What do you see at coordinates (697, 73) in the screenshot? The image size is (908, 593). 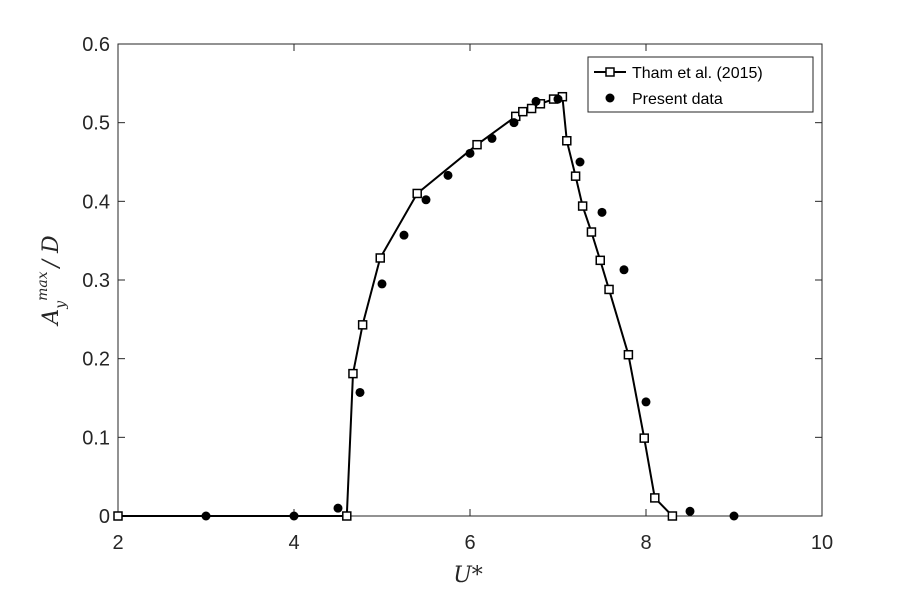 I see `legend-label-tham: Tham et al. (2015)` at bounding box center [697, 73].